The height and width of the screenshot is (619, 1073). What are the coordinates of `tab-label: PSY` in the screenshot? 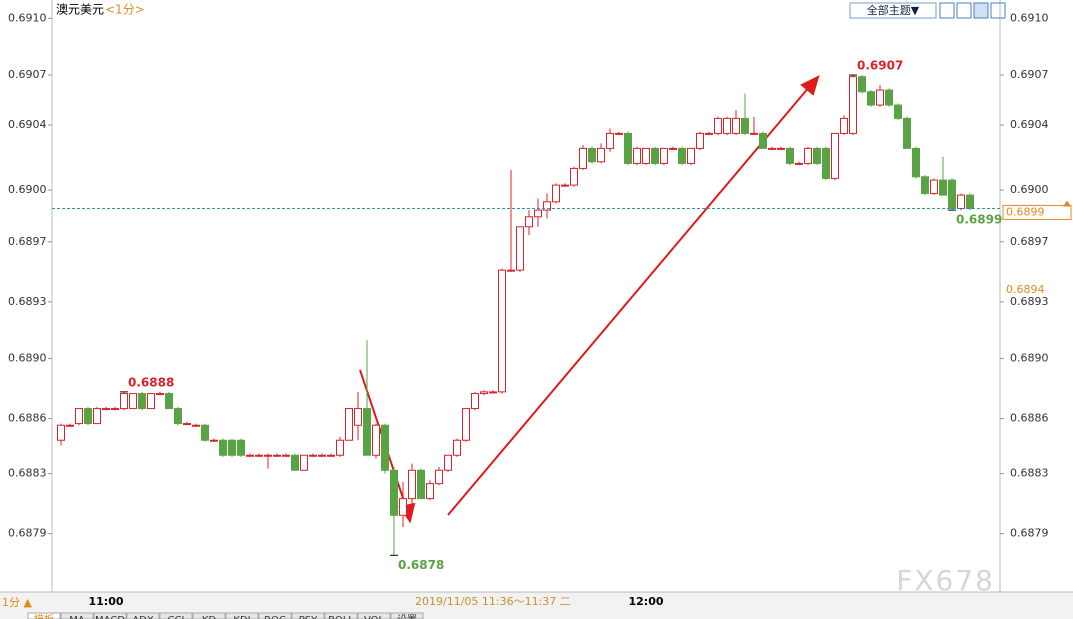 It's located at (308, 617).